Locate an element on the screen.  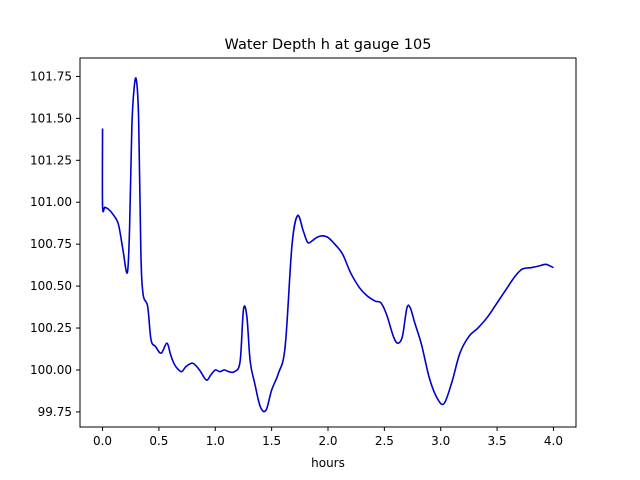
chart-title: Water Depth h at gauge 105 is located at coordinates (328, 45).